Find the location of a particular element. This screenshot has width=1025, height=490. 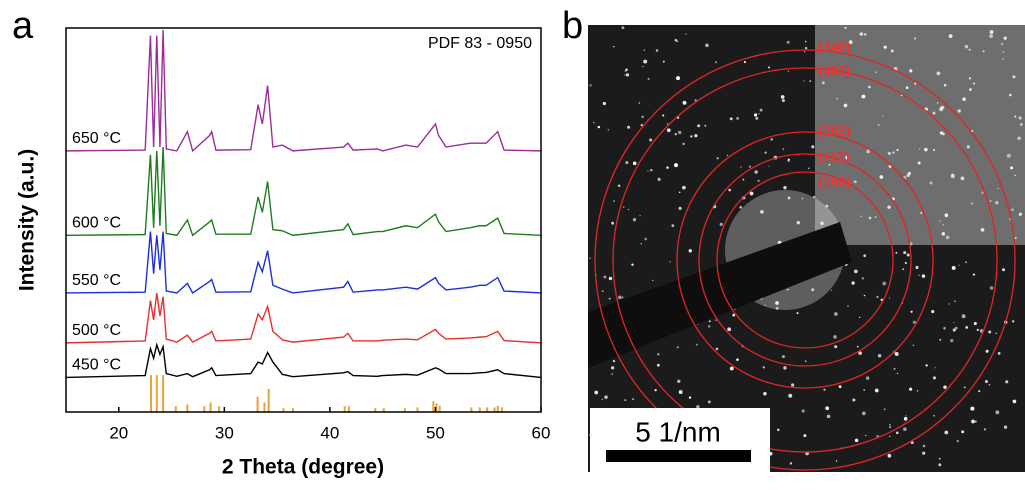

panel-label: a is located at coordinates (23, 26).